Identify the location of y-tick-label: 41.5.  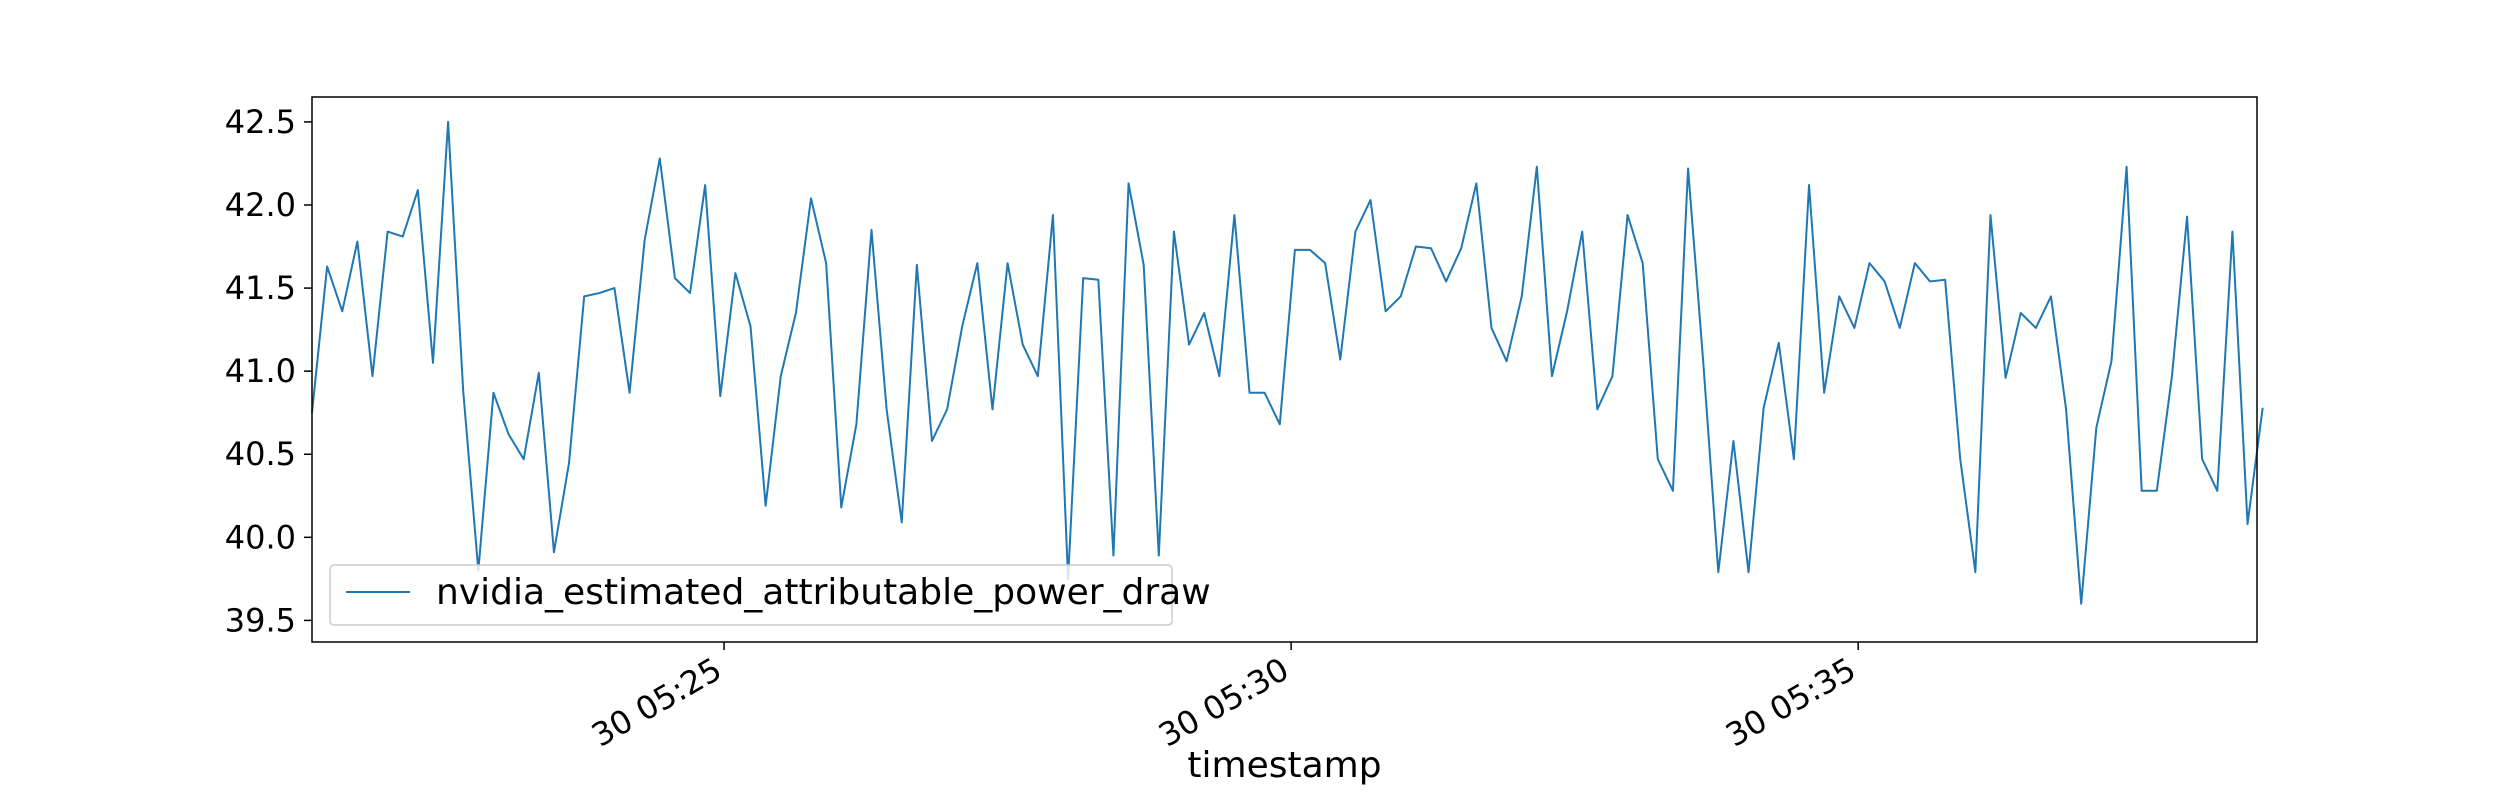
(260, 288).